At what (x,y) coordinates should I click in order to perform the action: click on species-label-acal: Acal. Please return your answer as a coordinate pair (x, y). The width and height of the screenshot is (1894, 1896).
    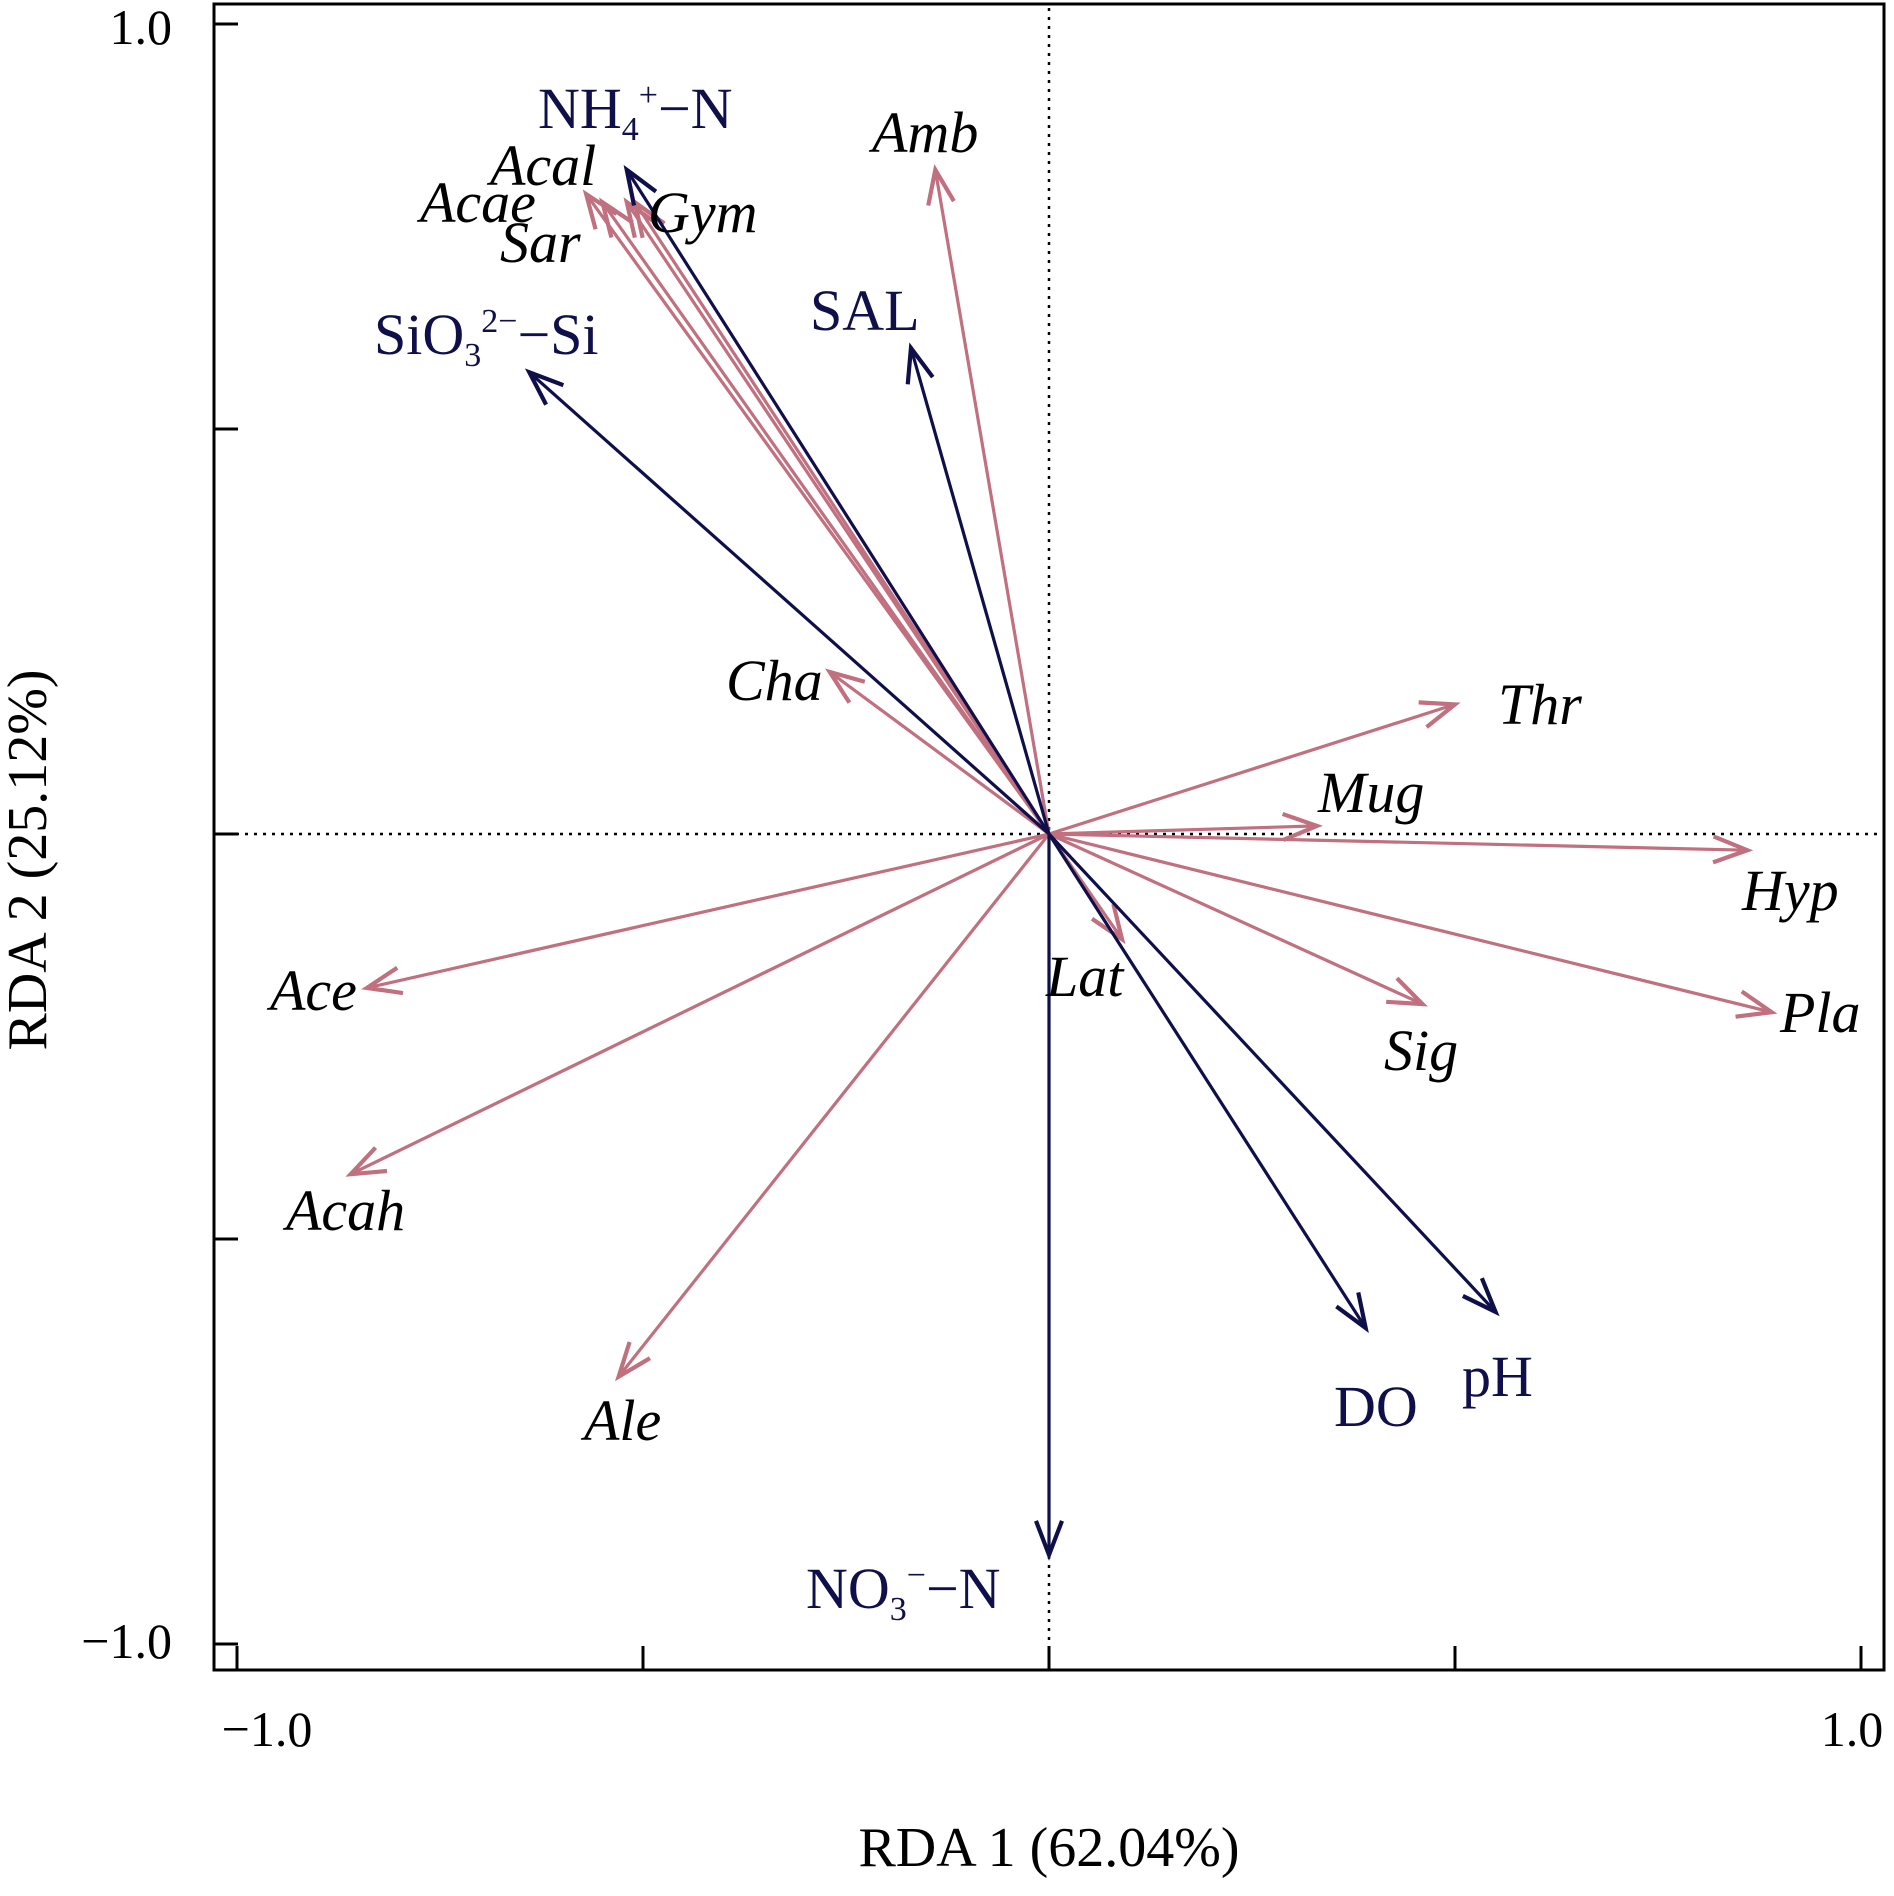
    Looking at the image, I should click on (541, 165).